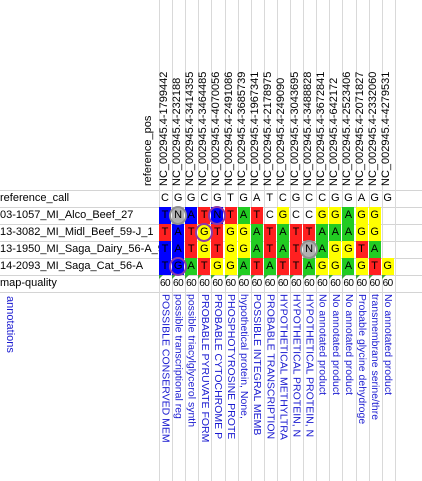 This screenshot has height=481, width=422. What do you see at coordinates (166, 387) in the screenshot?
I see `annotation-text: POSSIBLE CONSERVED MEM` at bounding box center [166, 387].